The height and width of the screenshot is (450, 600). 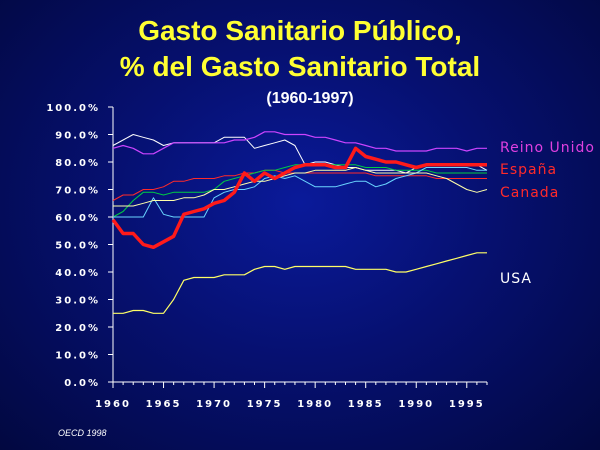 I want to click on legend-label-reino-unido: Reino Unido, so click(x=547, y=148).